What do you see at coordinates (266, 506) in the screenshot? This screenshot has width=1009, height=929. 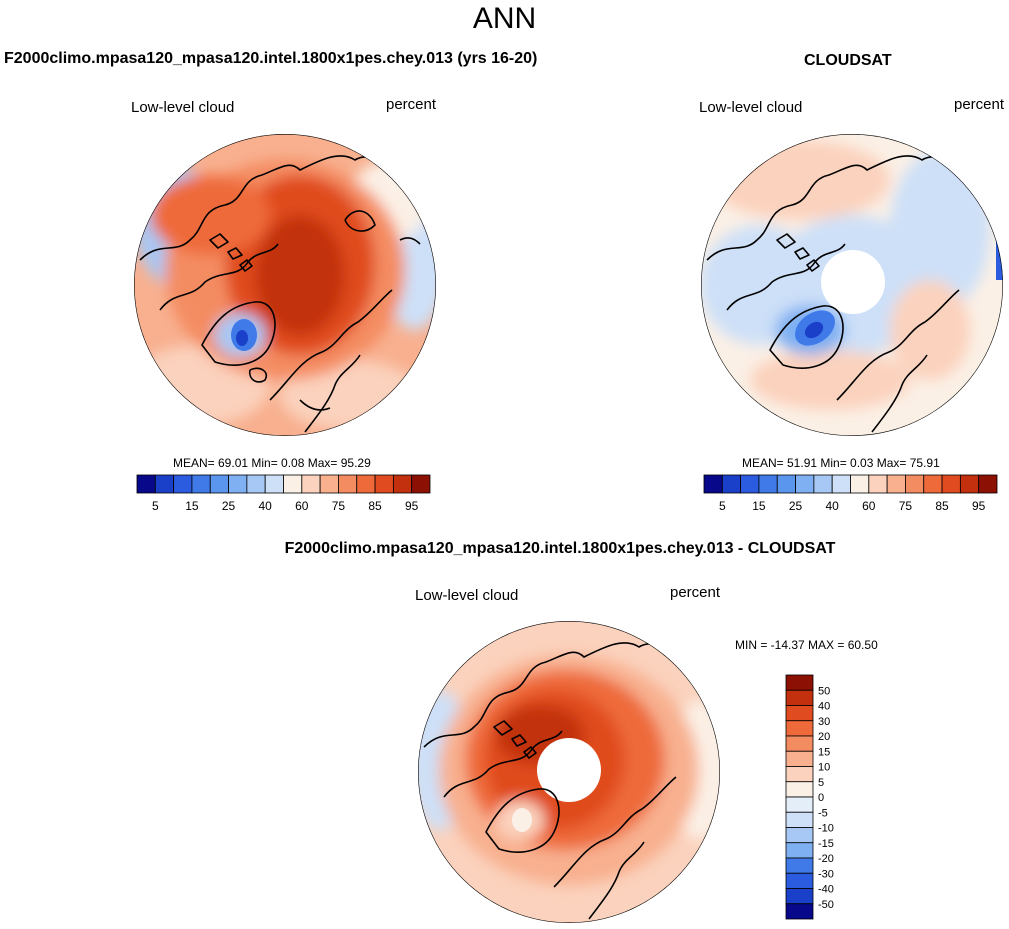 I see `left-colorbar-tick-label: 40` at bounding box center [266, 506].